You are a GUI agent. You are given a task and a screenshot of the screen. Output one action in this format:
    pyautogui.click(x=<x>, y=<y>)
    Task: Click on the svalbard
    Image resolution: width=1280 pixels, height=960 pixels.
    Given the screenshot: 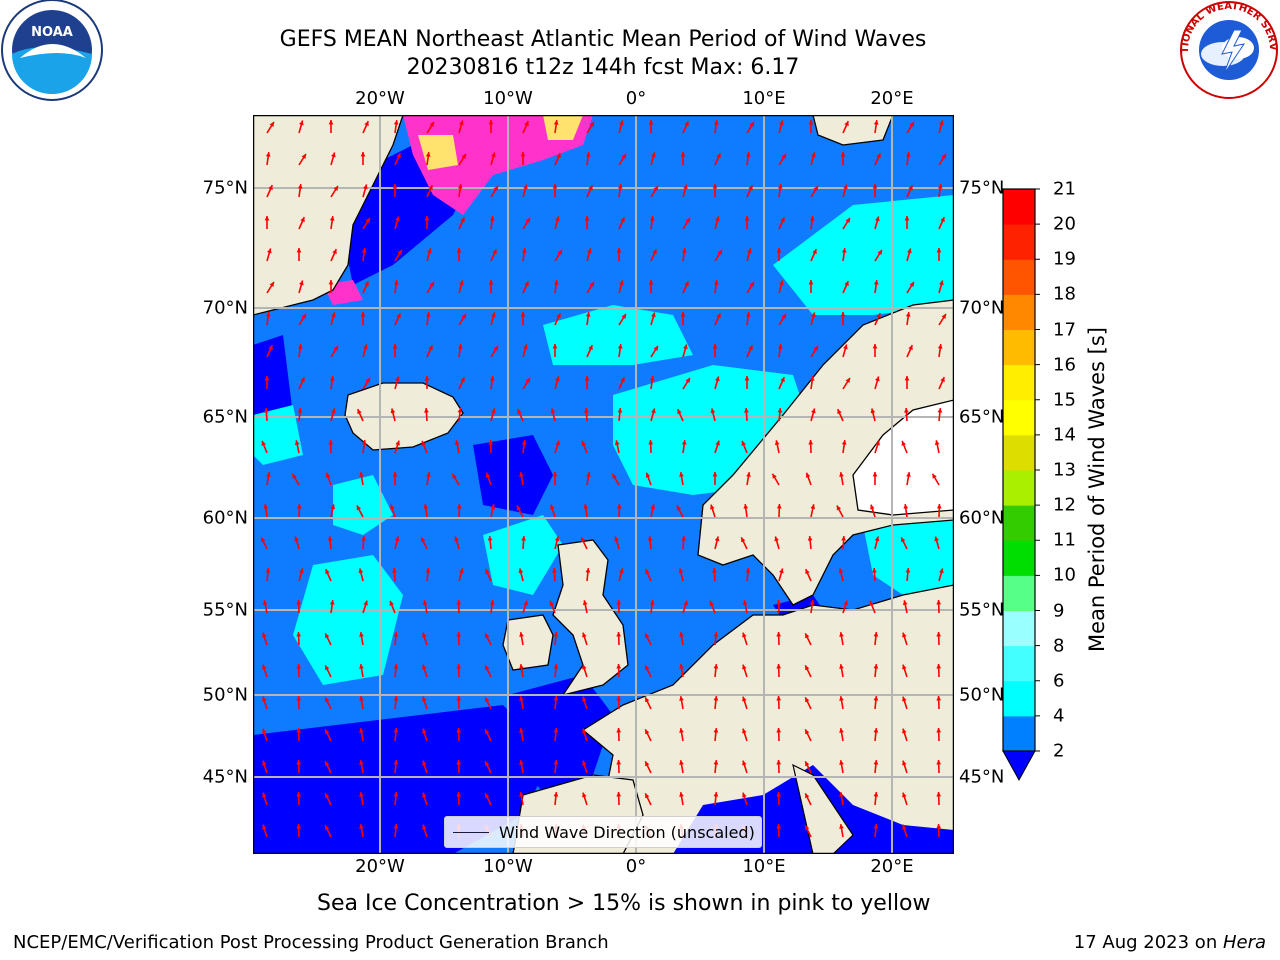 What is the action you would take?
    pyautogui.click(x=853, y=130)
    